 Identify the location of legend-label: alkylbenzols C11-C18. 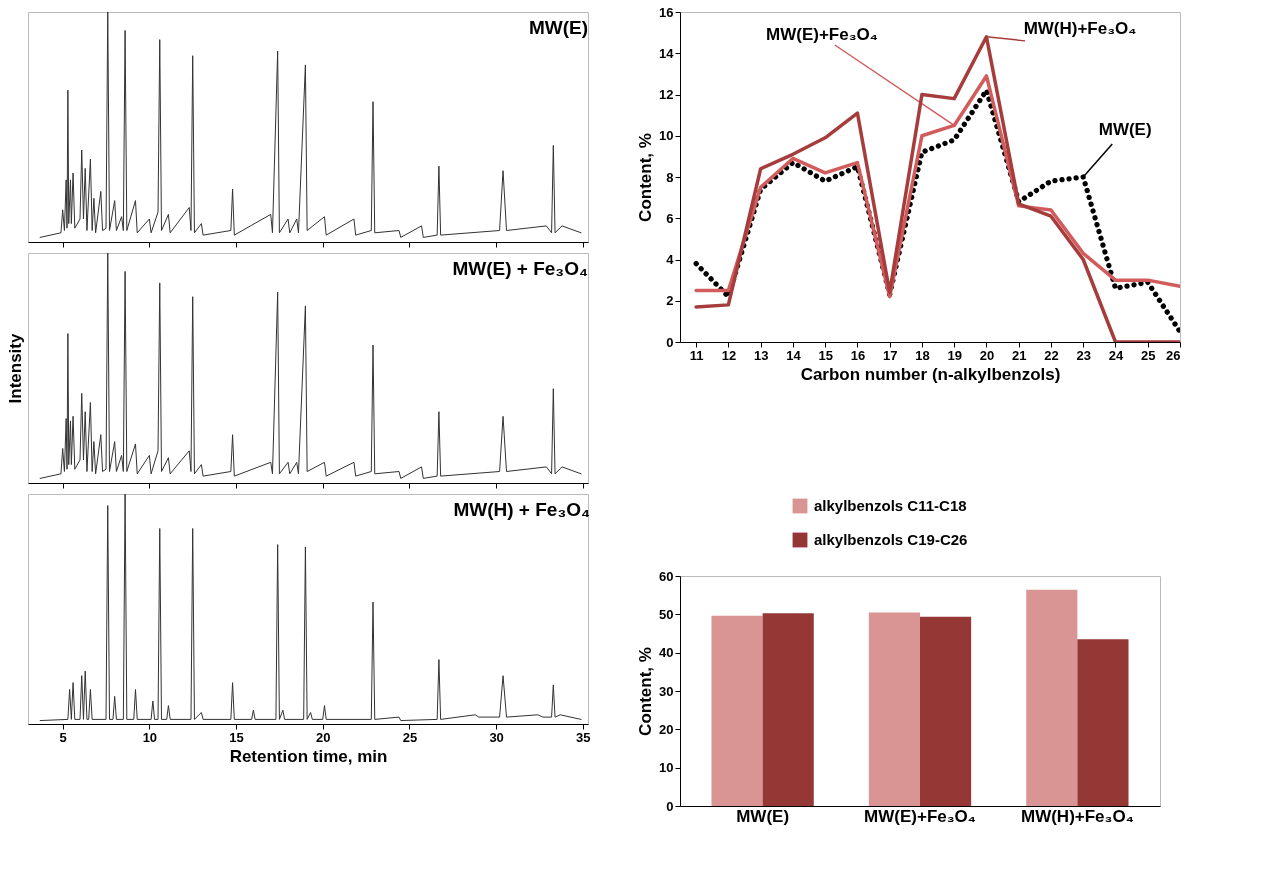
(890, 505).